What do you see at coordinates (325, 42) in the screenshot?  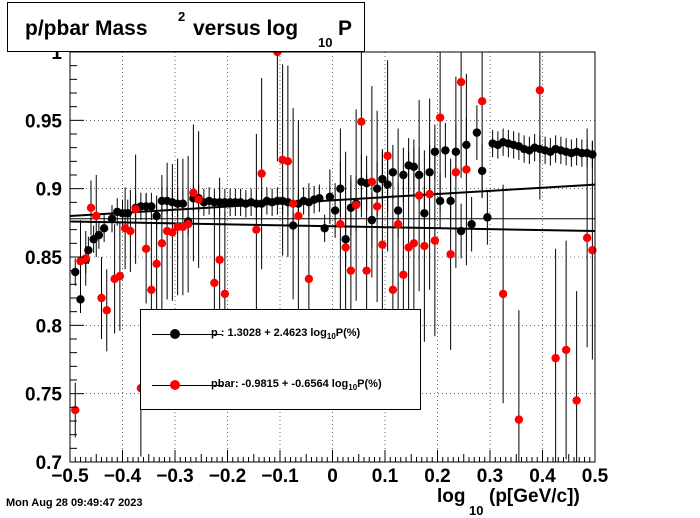 I see `title-subscript: 10` at bounding box center [325, 42].